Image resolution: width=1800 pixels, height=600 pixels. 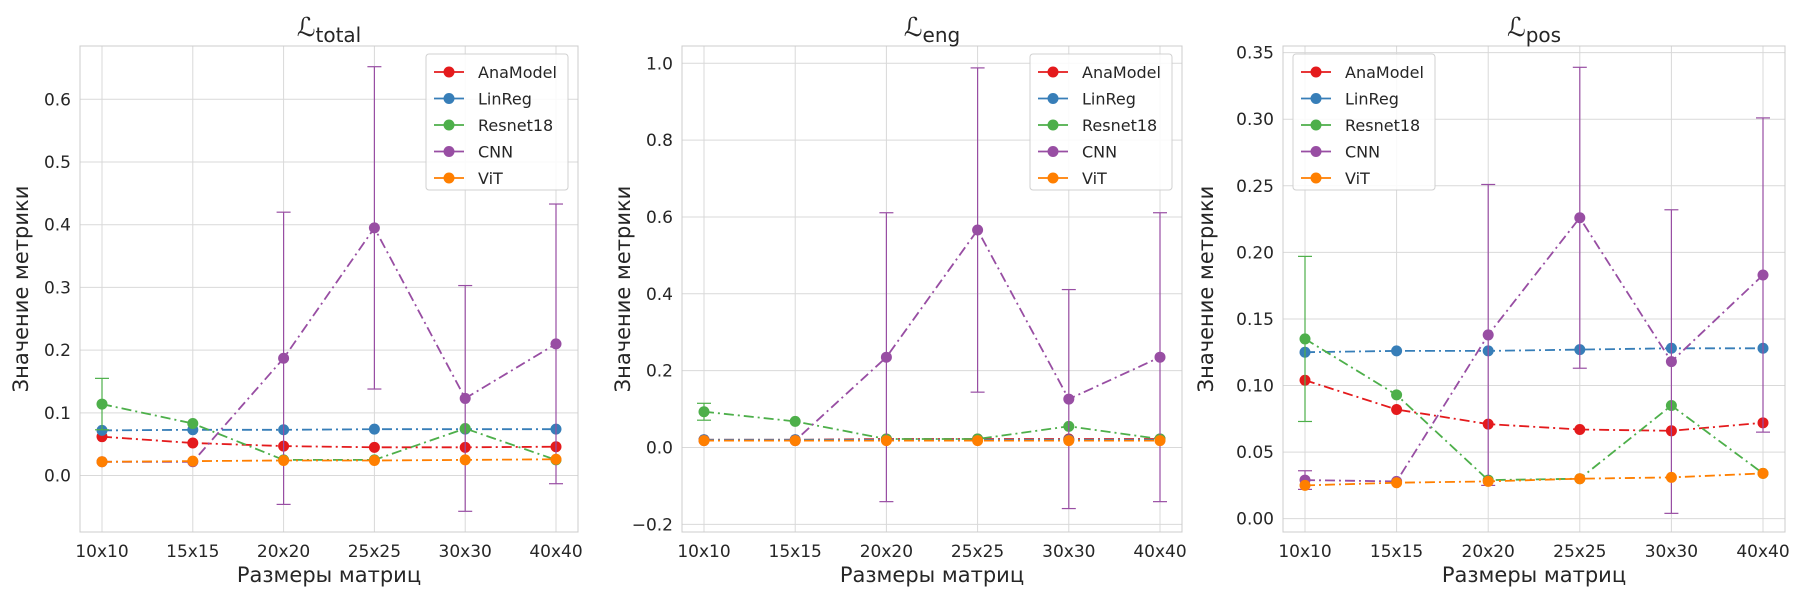 I want to click on y-tick-label: 0.35, so click(x=1255, y=54).